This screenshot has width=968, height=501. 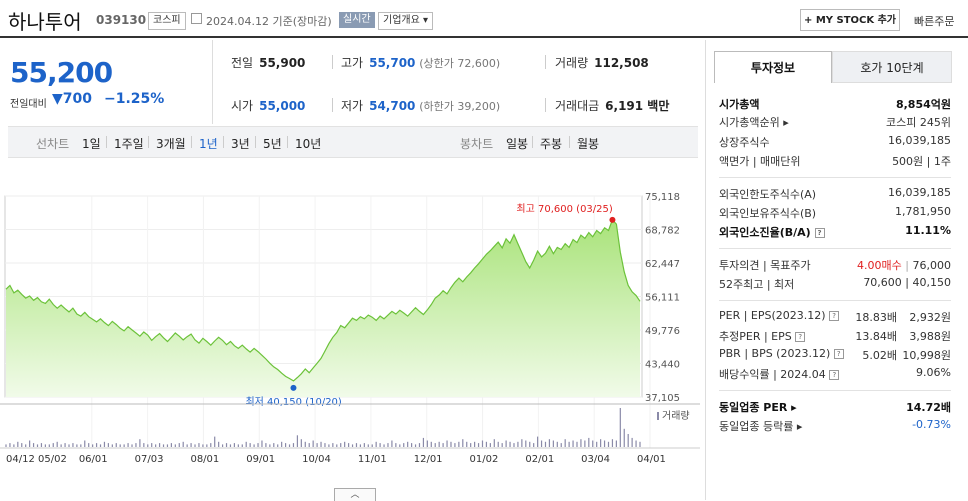 I want to click on low-price: 저가 54,700 (하한가 39,200), so click(x=420, y=105).